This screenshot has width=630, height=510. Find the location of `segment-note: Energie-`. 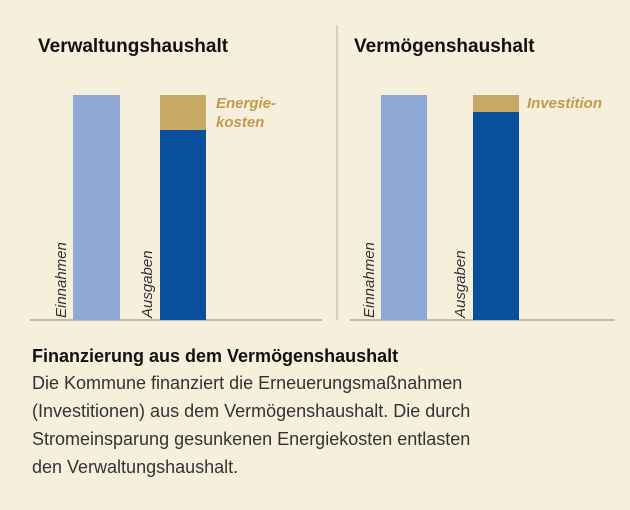

segment-note: Energie- is located at coordinates (246, 103).